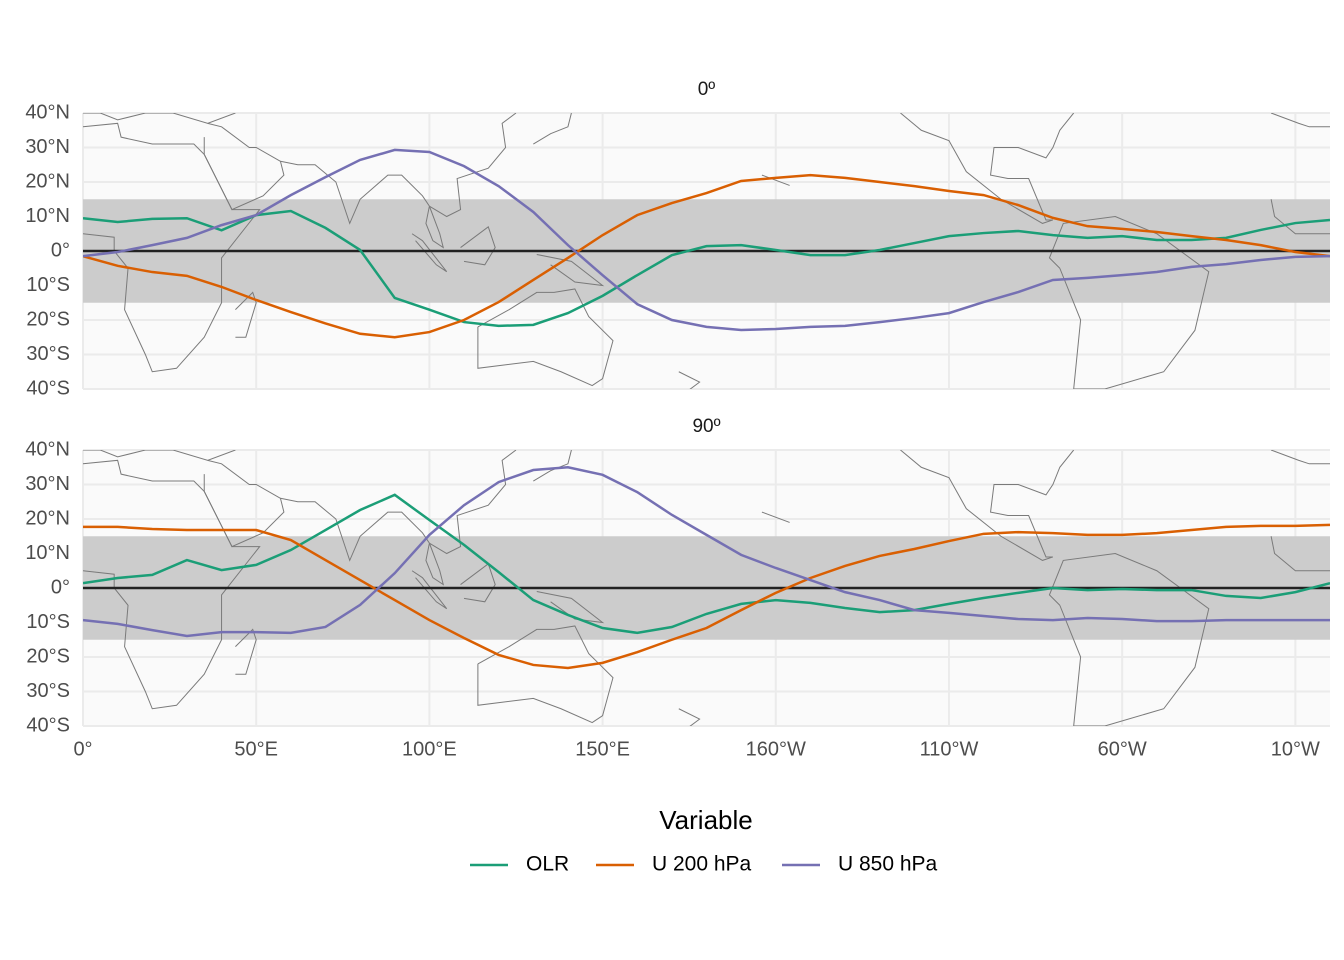  What do you see at coordinates (82, 749) in the screenshot?
I see `x-tick-label: 0°` at bounding box center [82, 749].